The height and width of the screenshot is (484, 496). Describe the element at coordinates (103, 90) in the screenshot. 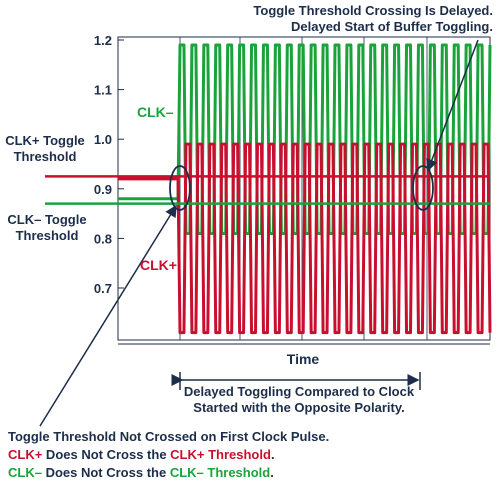

I see `y-tick-label: 1.1` at that location.